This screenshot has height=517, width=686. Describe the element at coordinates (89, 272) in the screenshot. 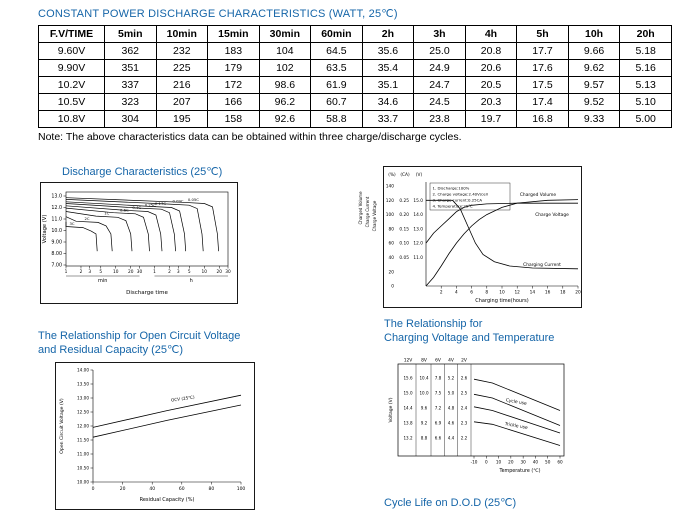

I see `svg-text: 3` at that location.